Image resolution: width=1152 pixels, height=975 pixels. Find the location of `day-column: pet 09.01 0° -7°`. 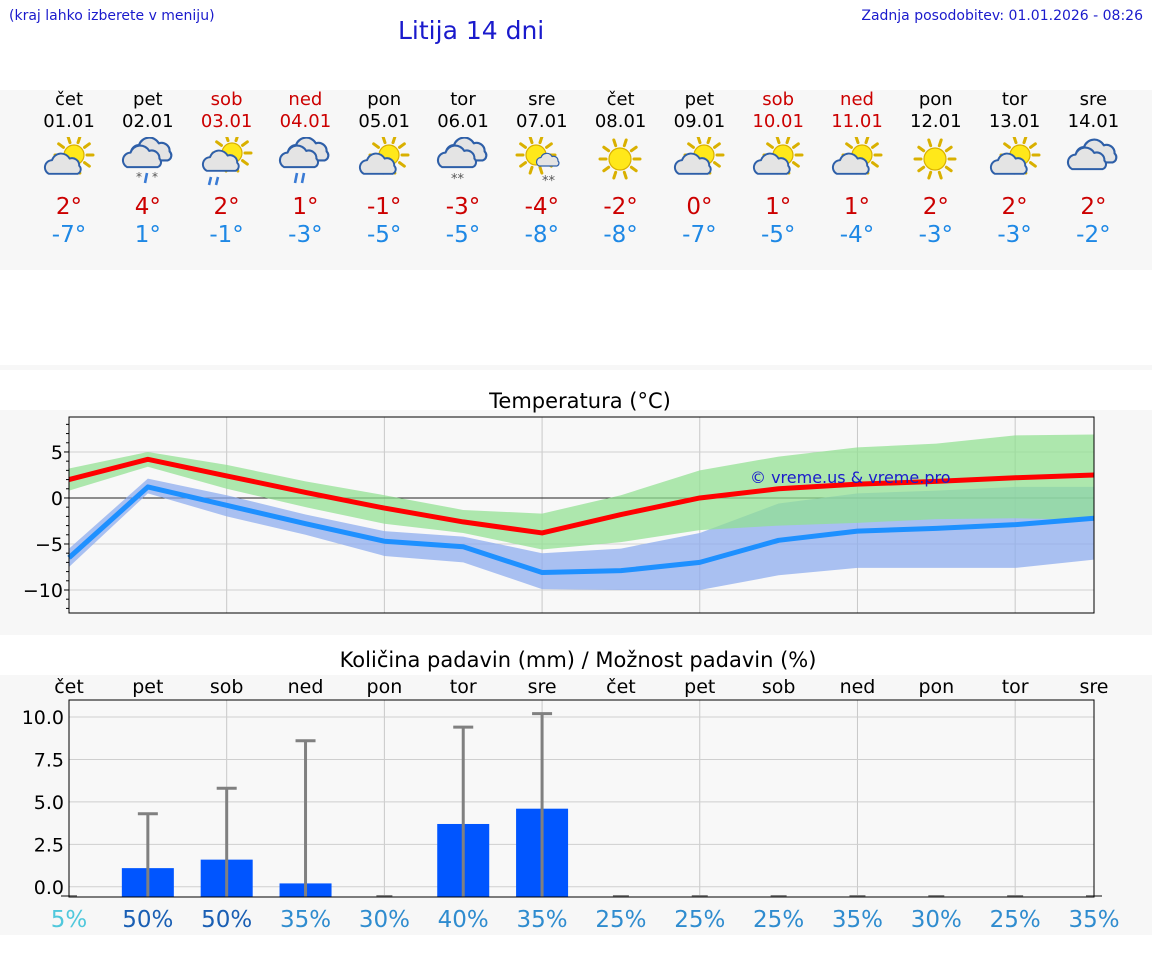

day-column: pet 09.01 0° -7° is located at coordinates (699, 169).